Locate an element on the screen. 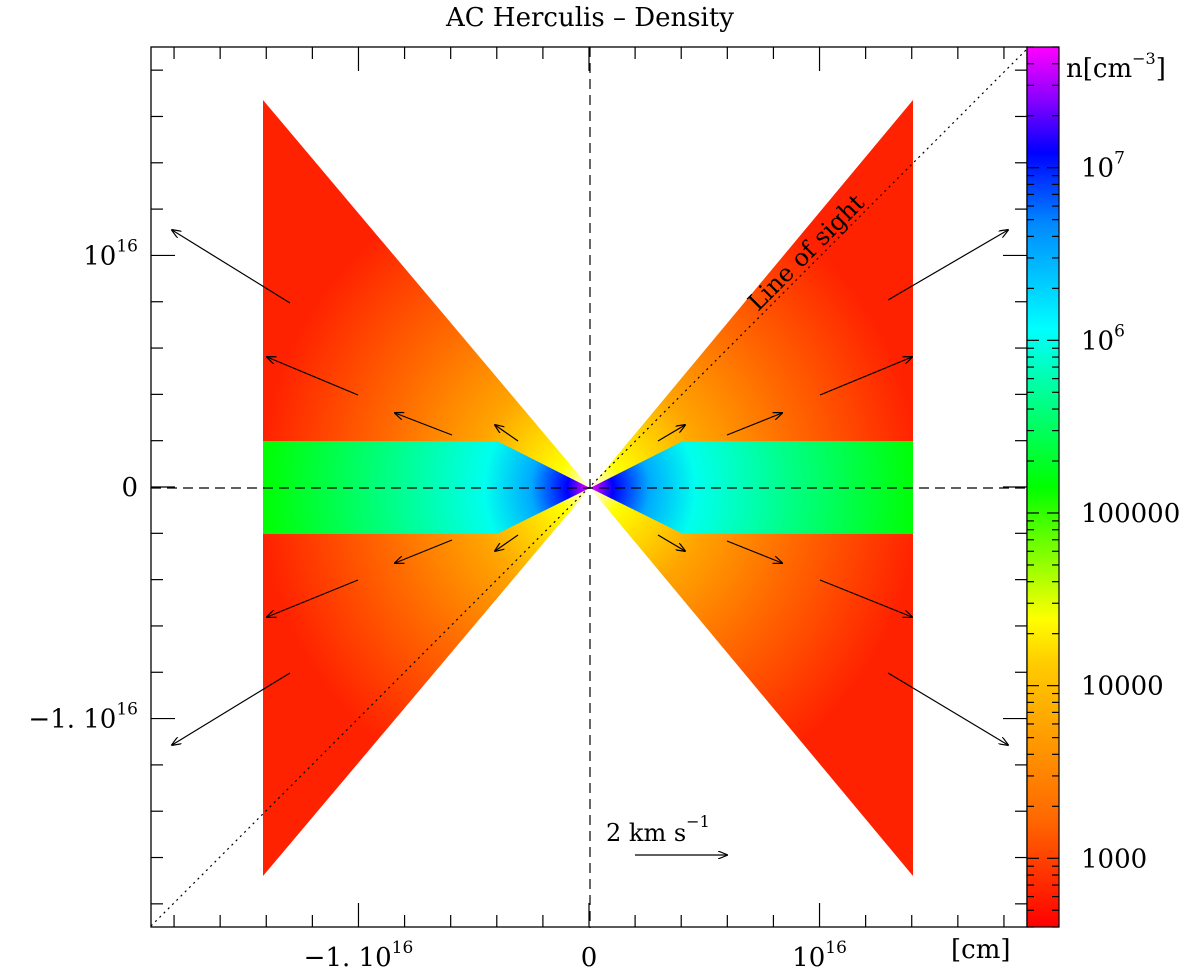  colorbar-ticks is located at coordinates (1043, 487).